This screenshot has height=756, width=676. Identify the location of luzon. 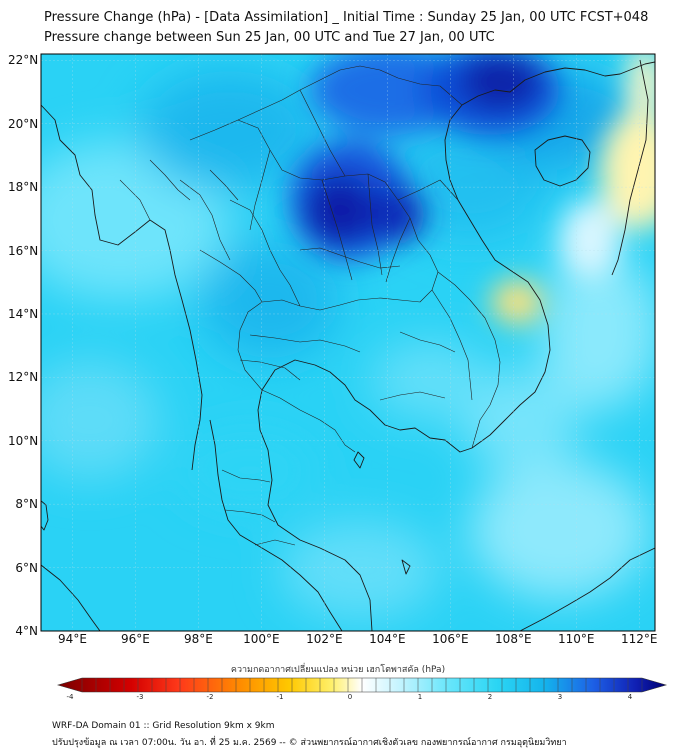
(630, 167).